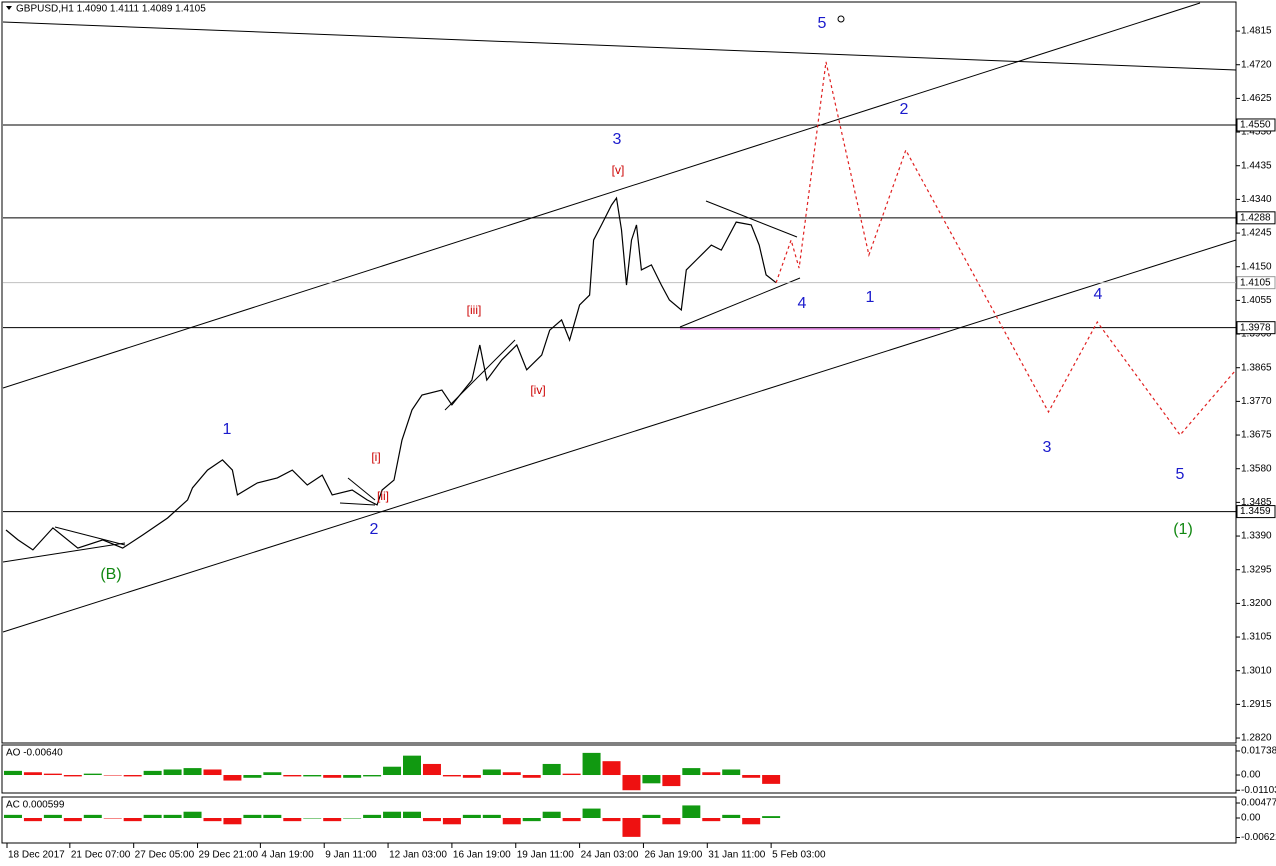 The image size is (1276, 866). Describe the element at coordinates (537, 390) in the screenshot. I see `wave-label: [iv]` at that location.